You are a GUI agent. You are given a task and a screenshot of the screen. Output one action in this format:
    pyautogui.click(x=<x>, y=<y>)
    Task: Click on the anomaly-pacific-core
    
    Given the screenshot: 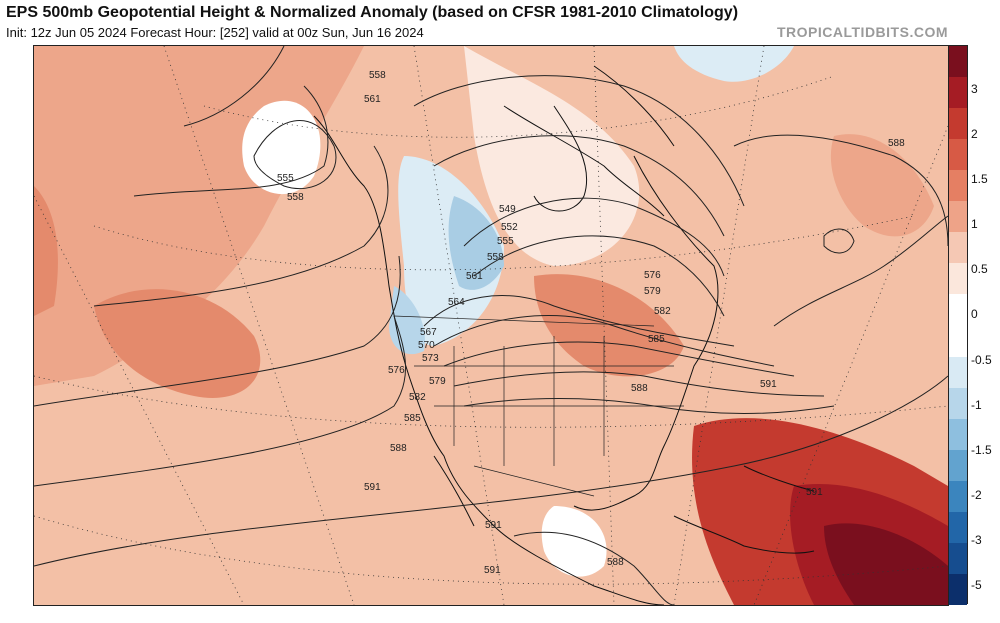 What is the action you would take?
    pyautogui.click(x=177, y=343)
    